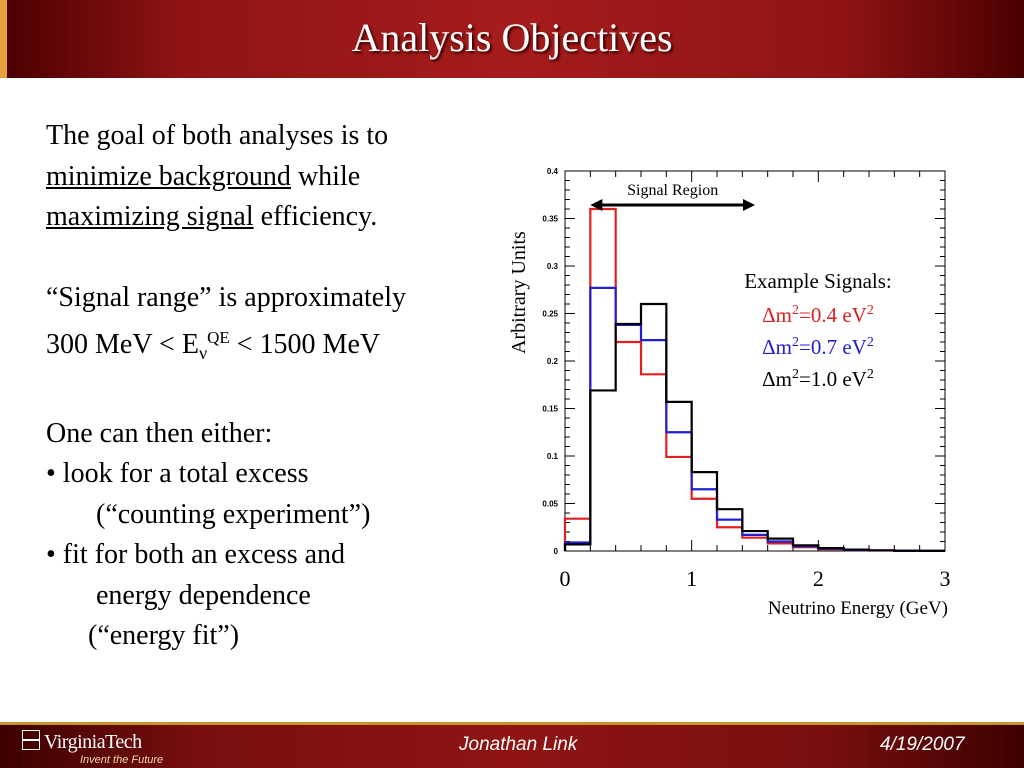  What do you see at coordinates (217, 135) in the screenshot?
I see `body-text: The goal of both analyses is to` at bounding box center [217, 135].